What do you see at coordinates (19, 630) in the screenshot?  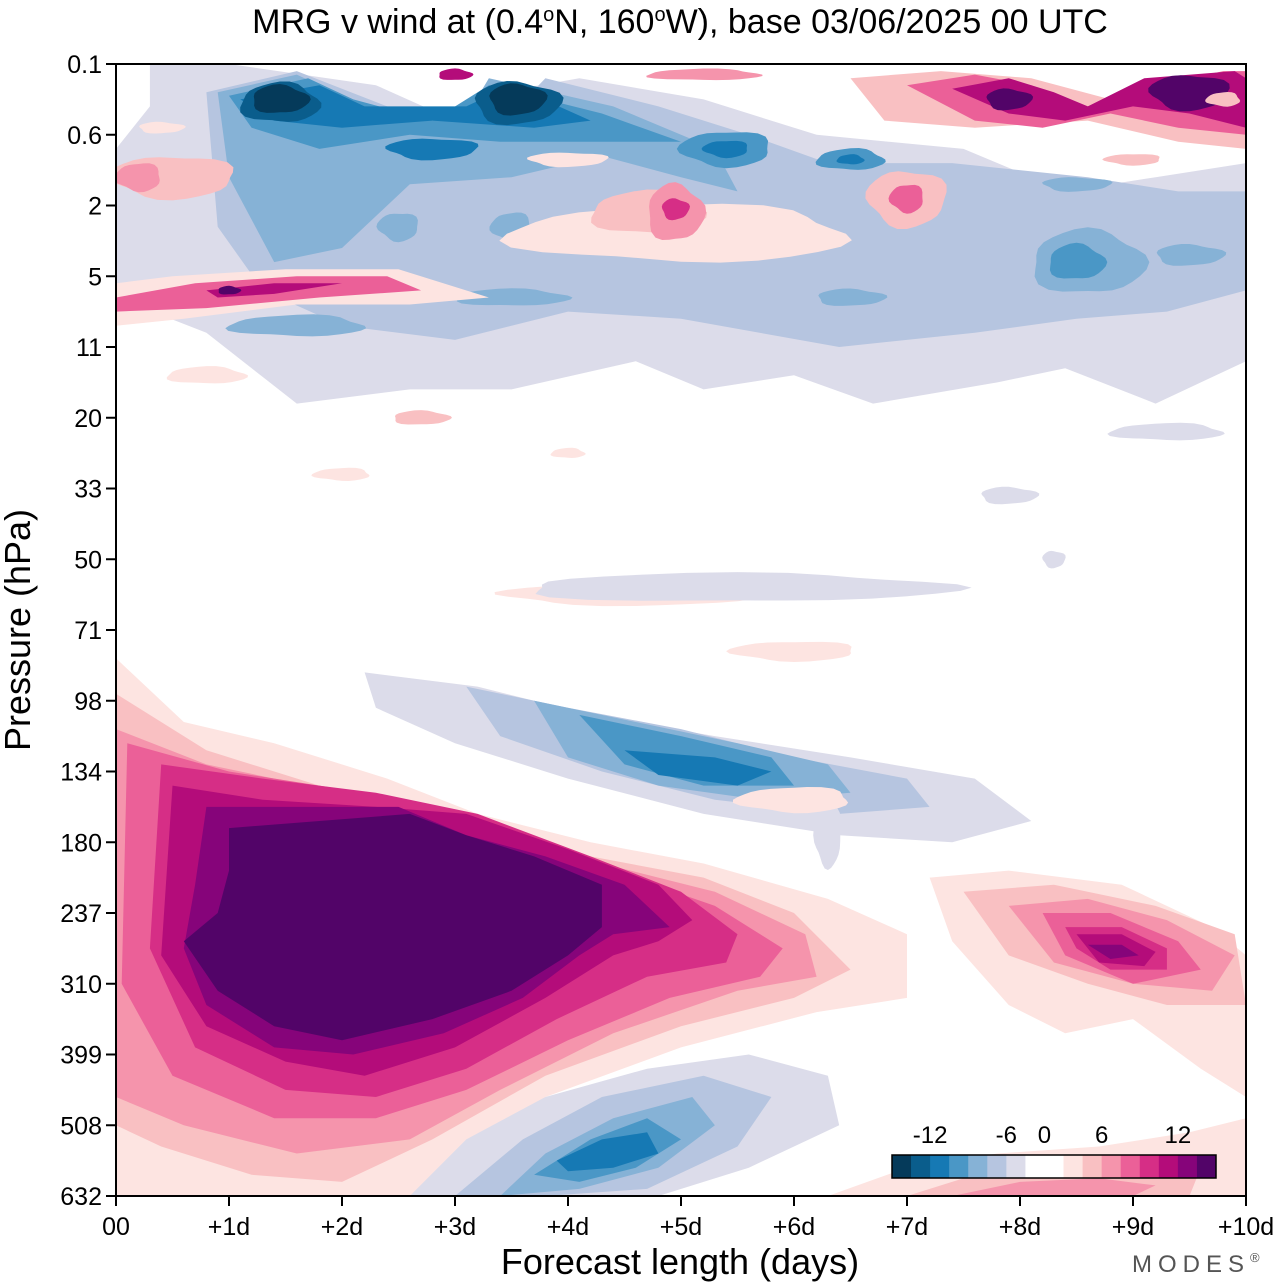 I see `y-axis-label: Pressure (hPa)` at bounding box center [19, 630].